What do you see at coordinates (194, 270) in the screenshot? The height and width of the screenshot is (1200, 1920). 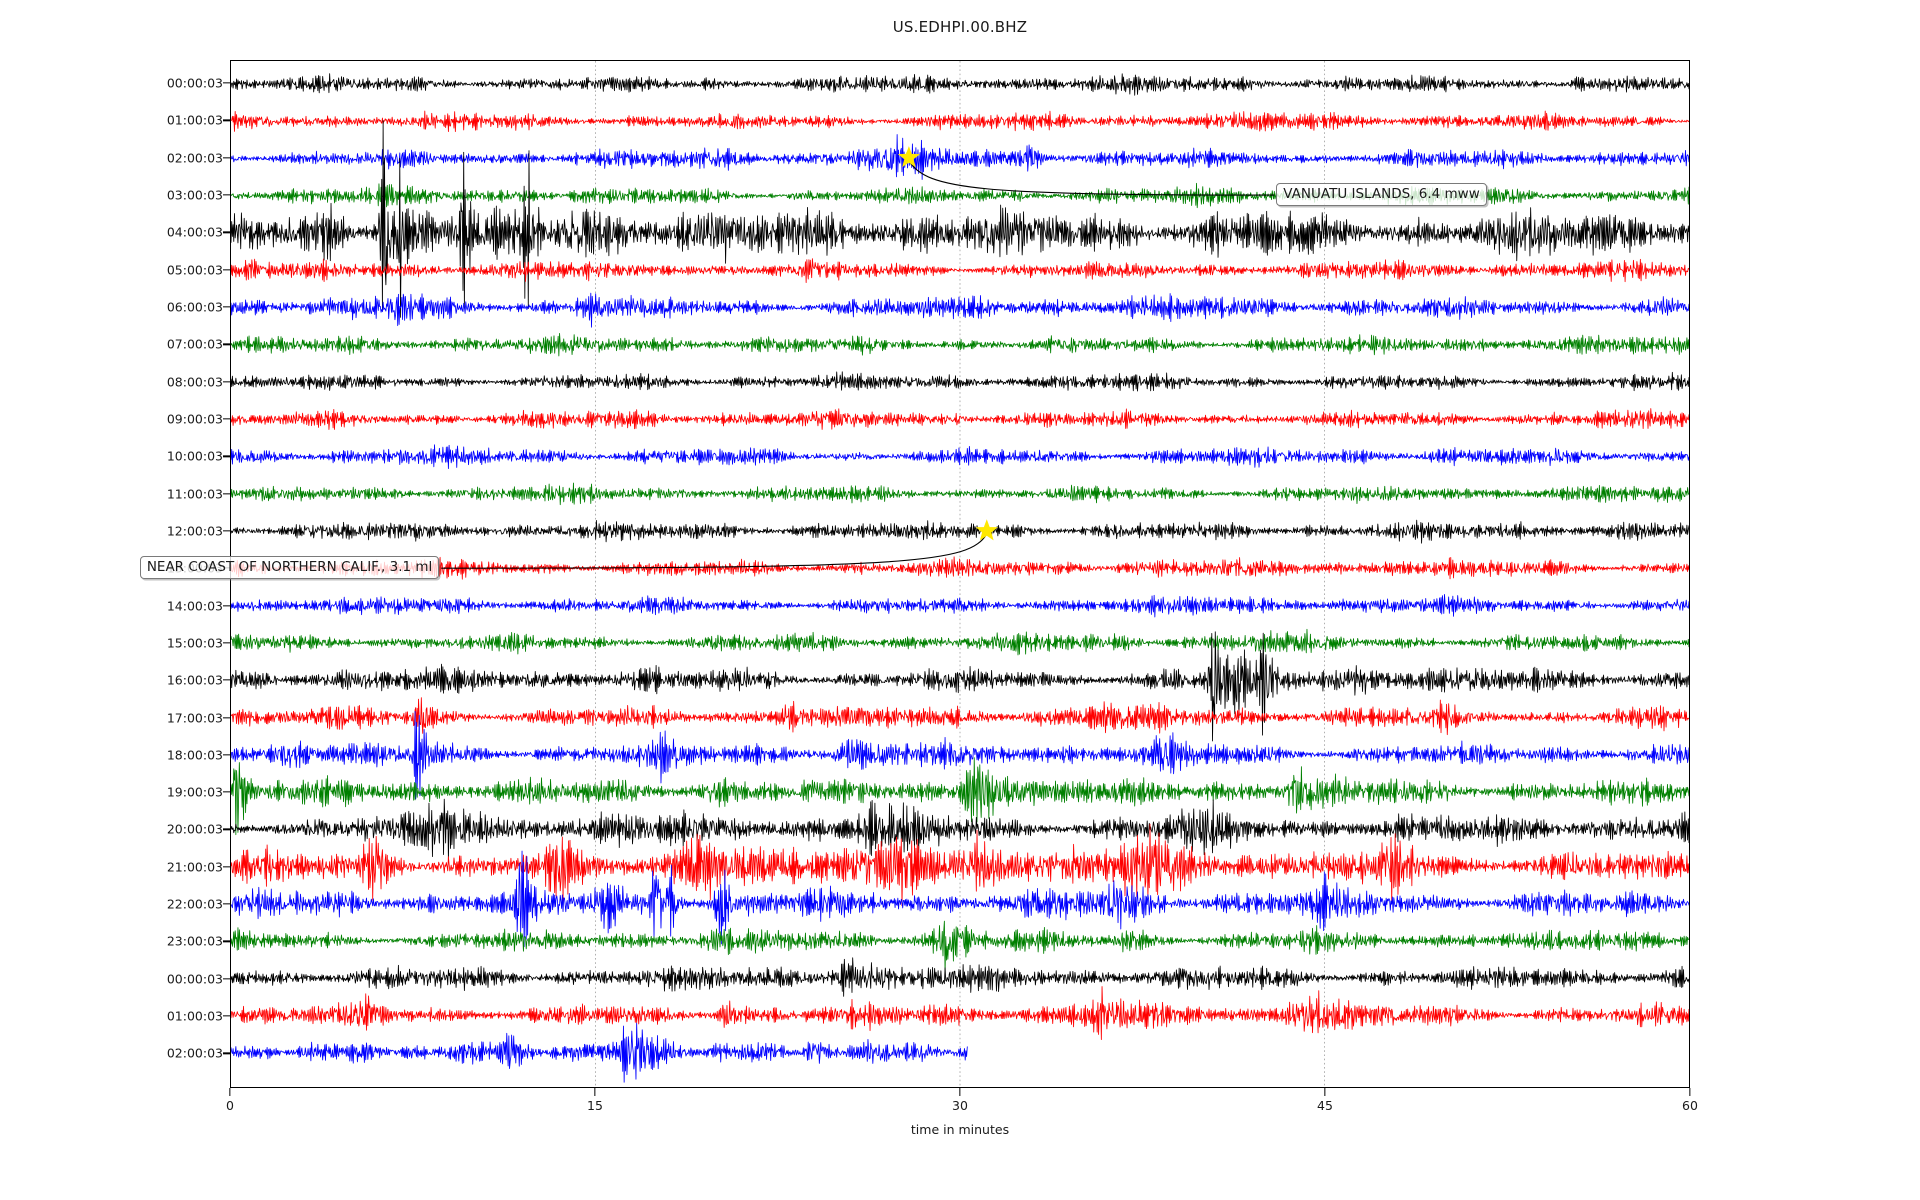 I see `y-axis-tick-label: 05:00:03` at bounding box center [194, 270].